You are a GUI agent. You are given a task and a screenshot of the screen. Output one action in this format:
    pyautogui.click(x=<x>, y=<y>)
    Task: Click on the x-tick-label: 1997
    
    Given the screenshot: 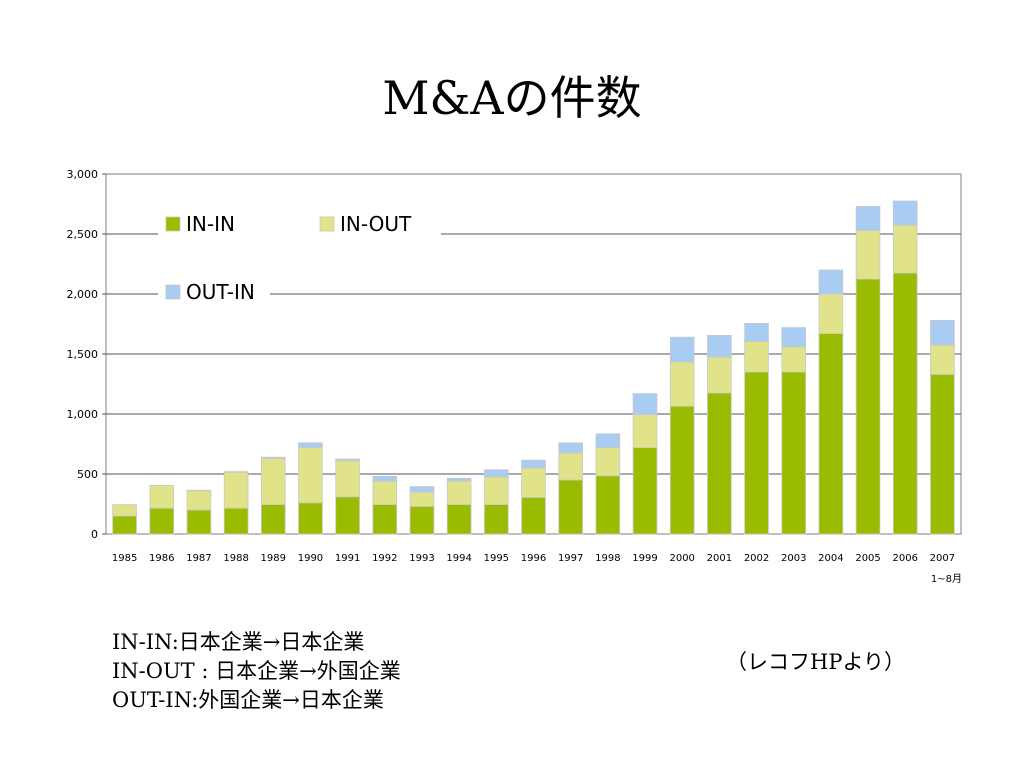 What is the action you would take?
    pyautogui.click(x=570, y=558)
    